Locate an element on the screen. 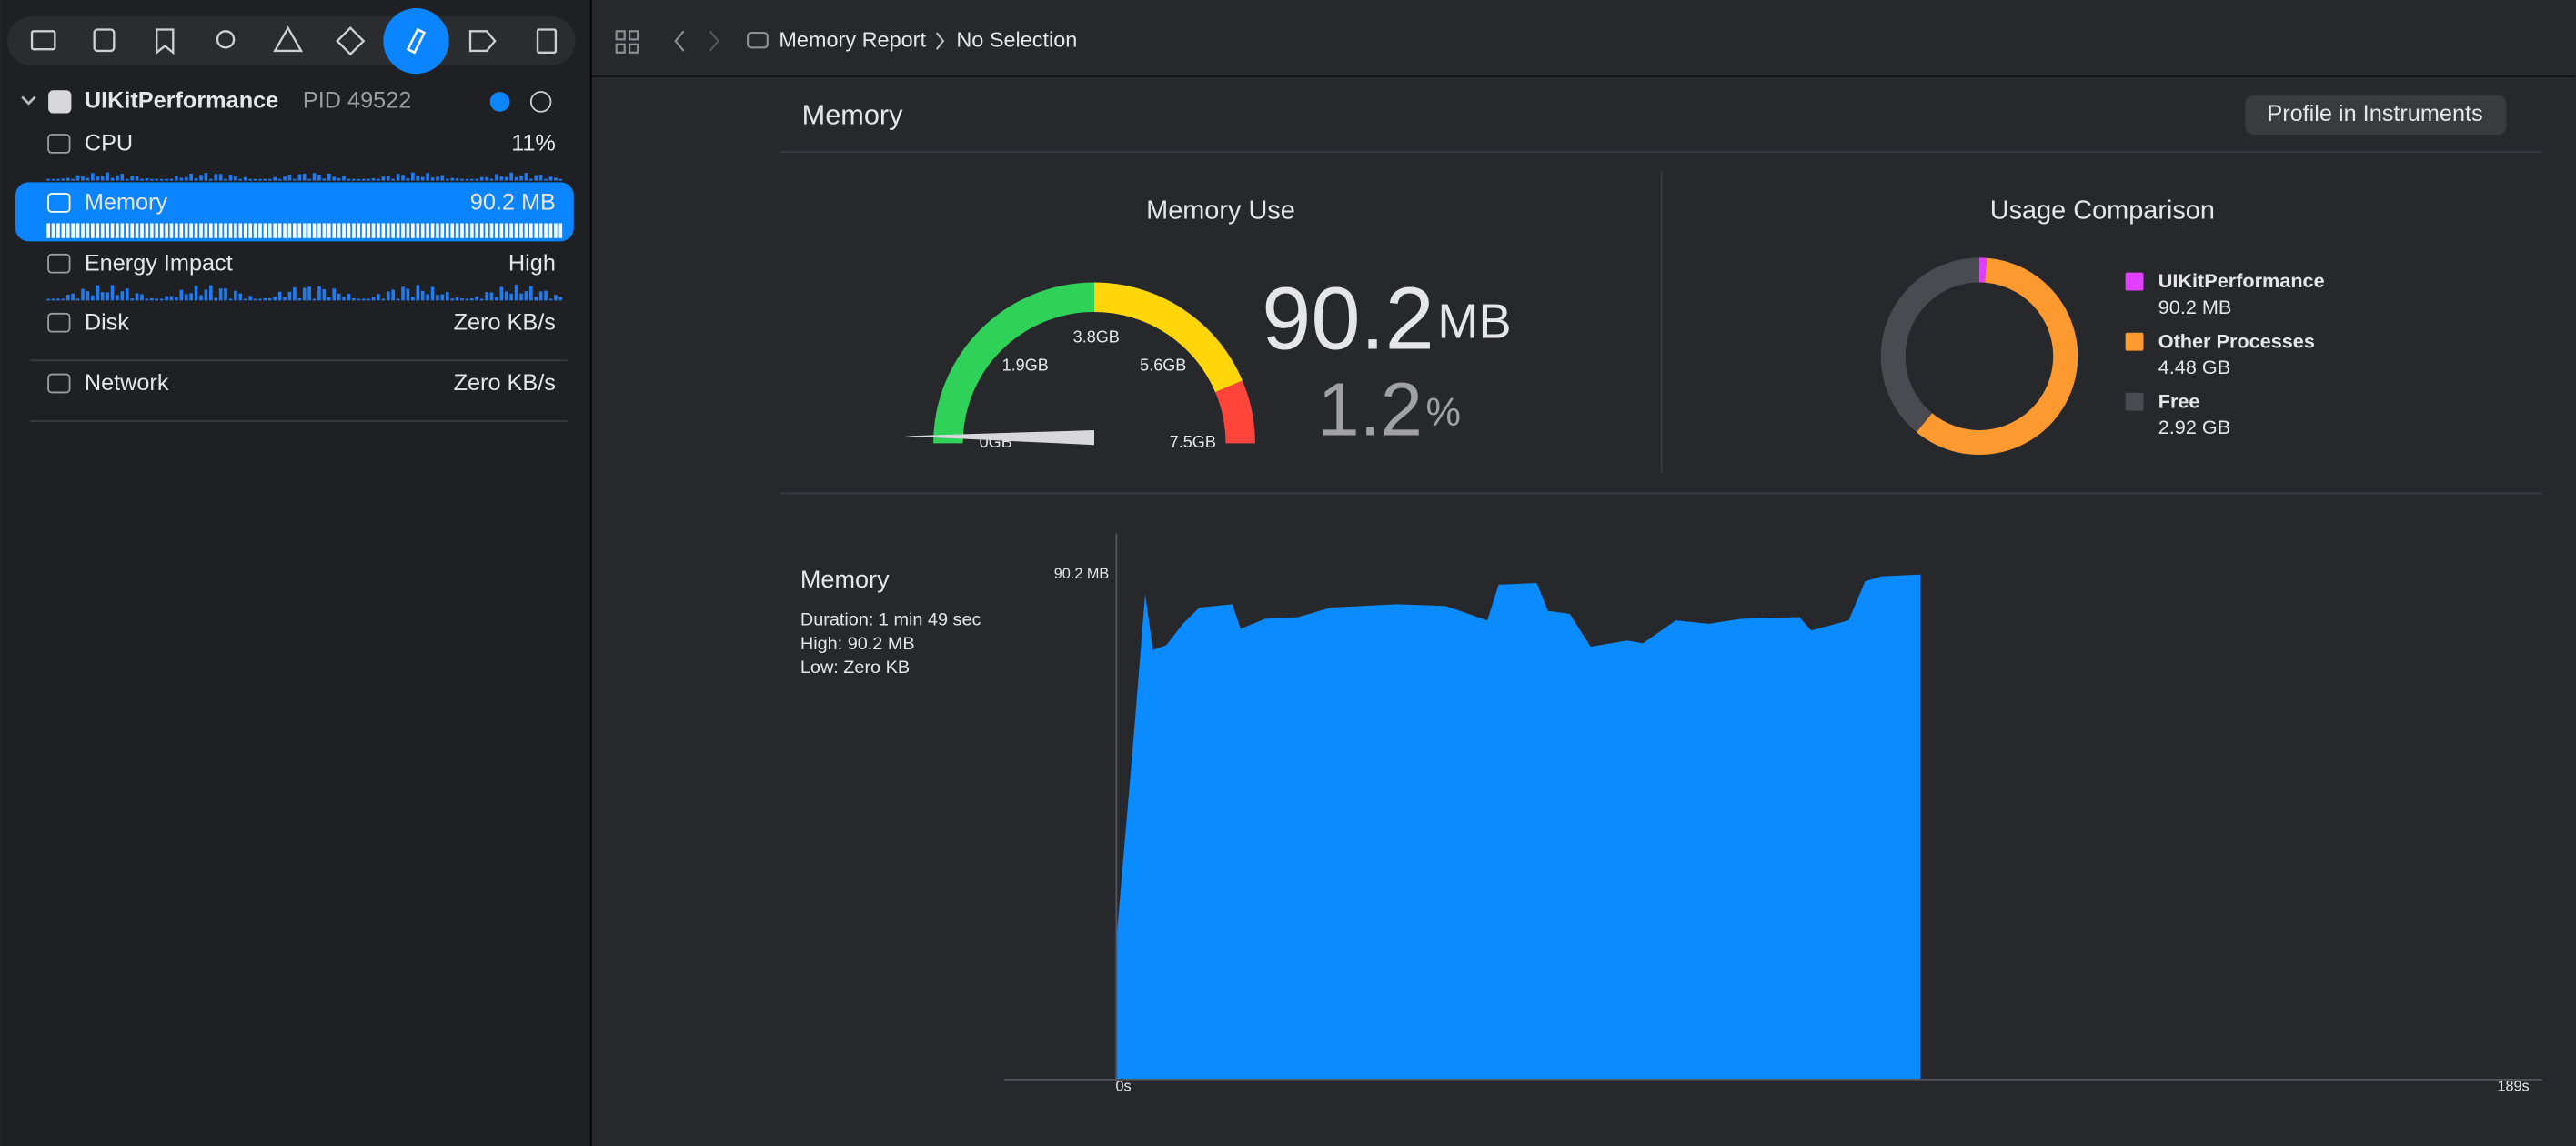 This screenshot has width=2576, height=1146. editor-controls is located at coordinates (780, 42).